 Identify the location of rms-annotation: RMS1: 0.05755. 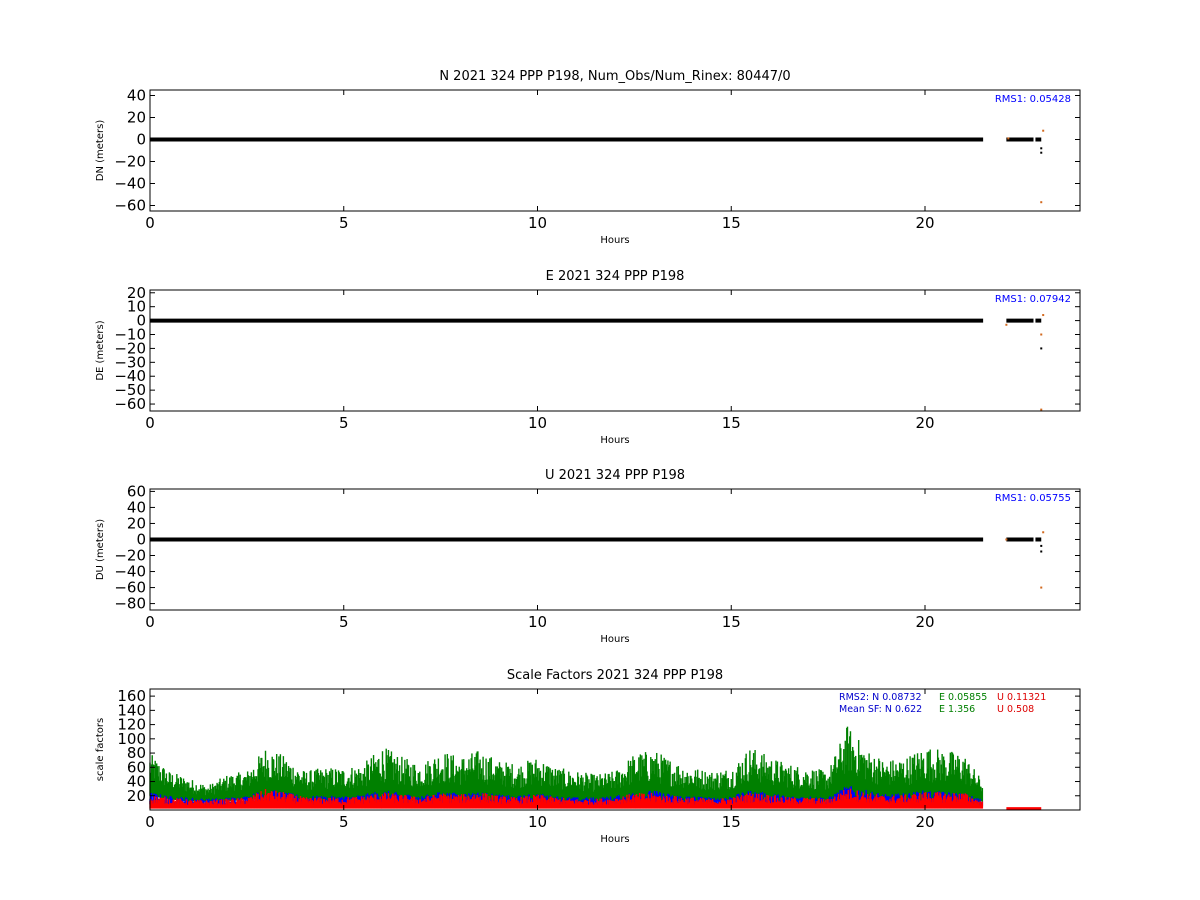
(1033, 498).